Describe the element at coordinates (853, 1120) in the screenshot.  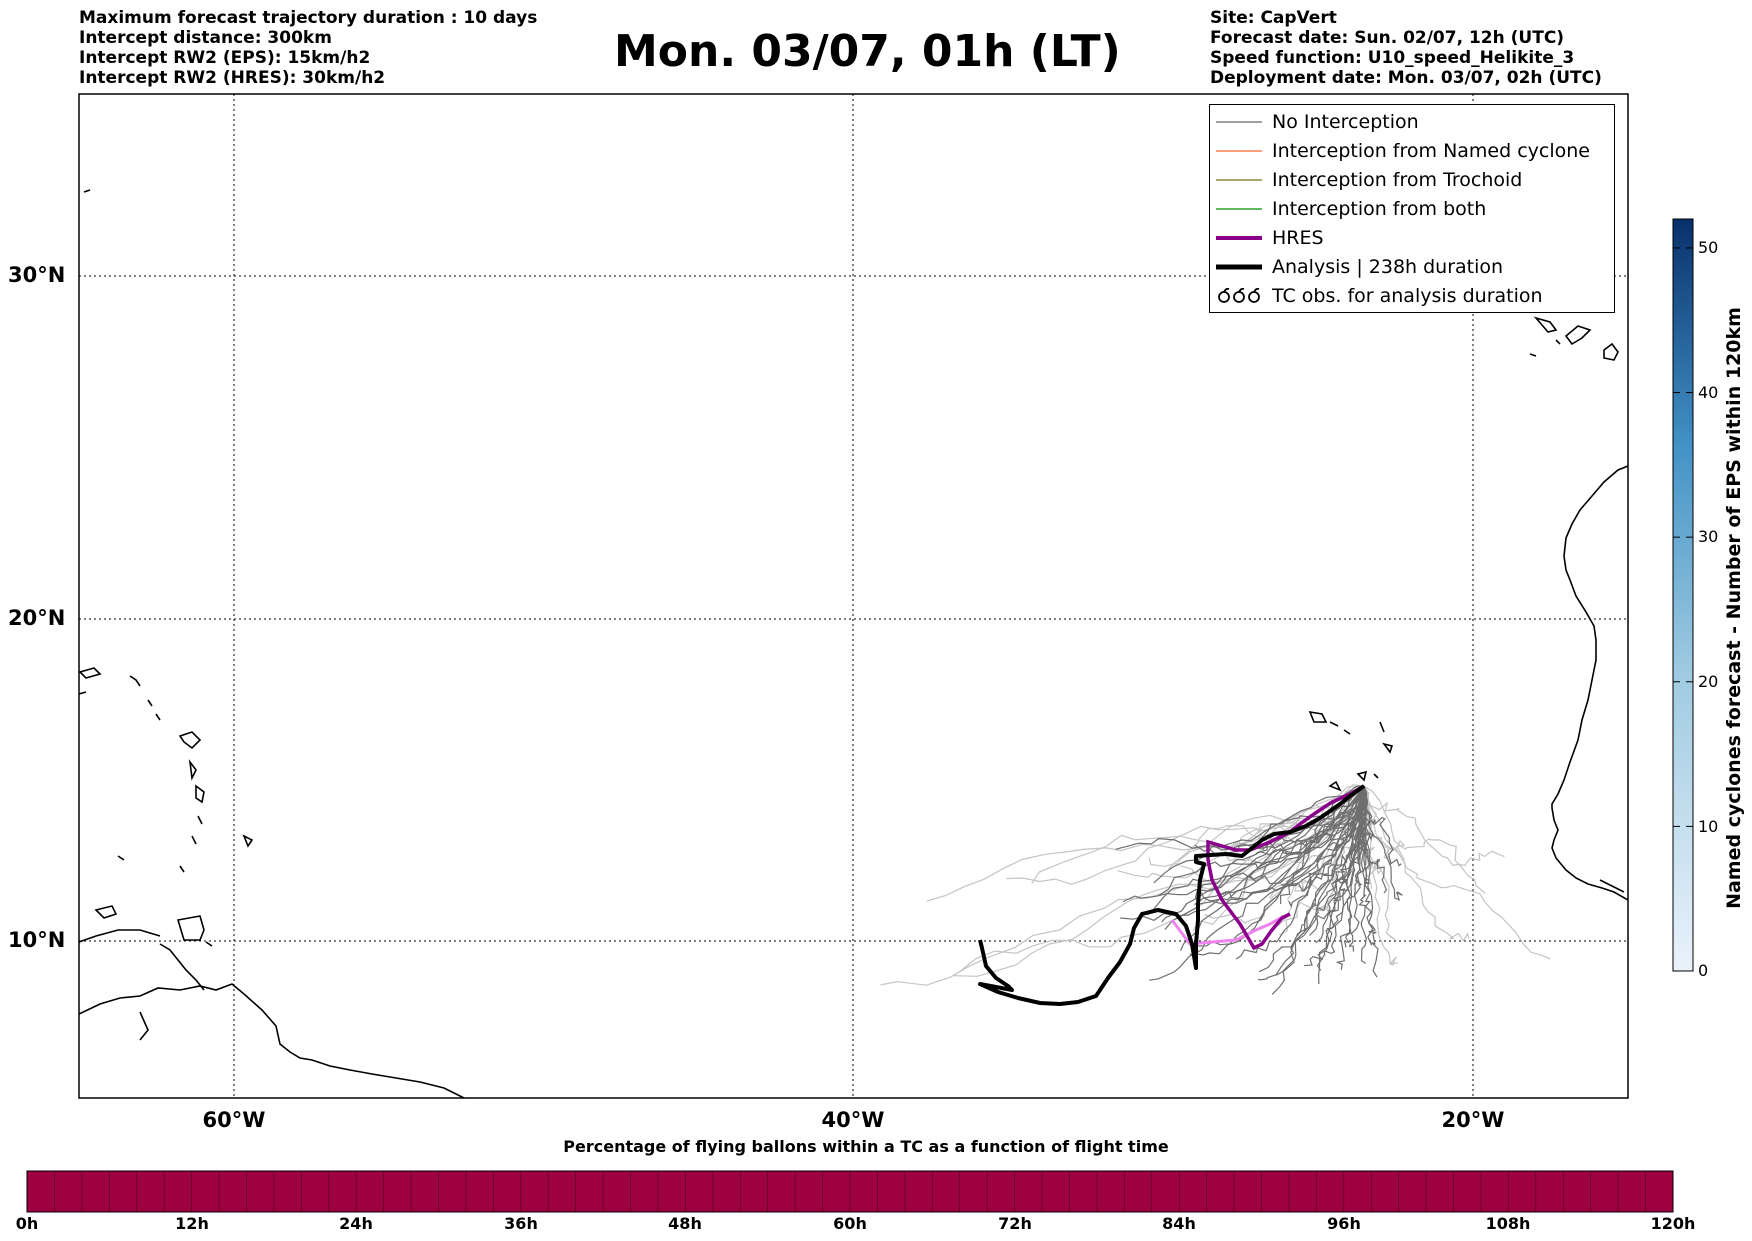
I see `lon-label-40w: 40°W` at that location.